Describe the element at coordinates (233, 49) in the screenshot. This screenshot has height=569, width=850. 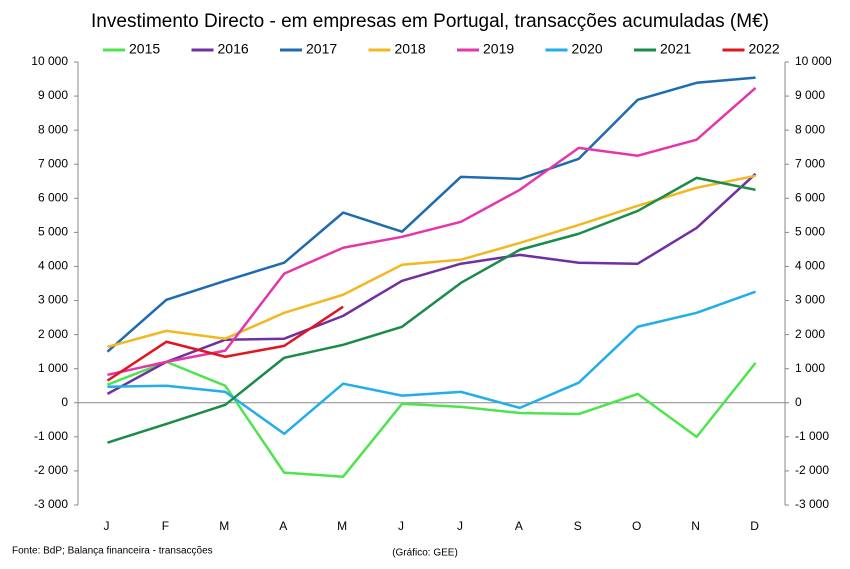
I see `legend-label: 2016` at that location.